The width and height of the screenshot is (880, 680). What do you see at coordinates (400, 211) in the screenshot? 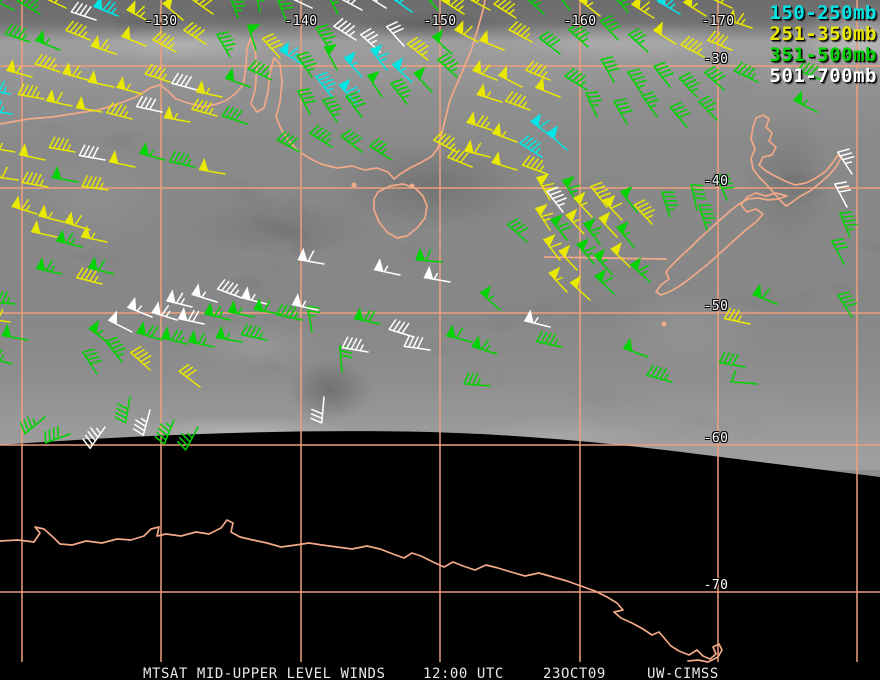
I see `coastline-tasmania` at bounding box center [400, 211].